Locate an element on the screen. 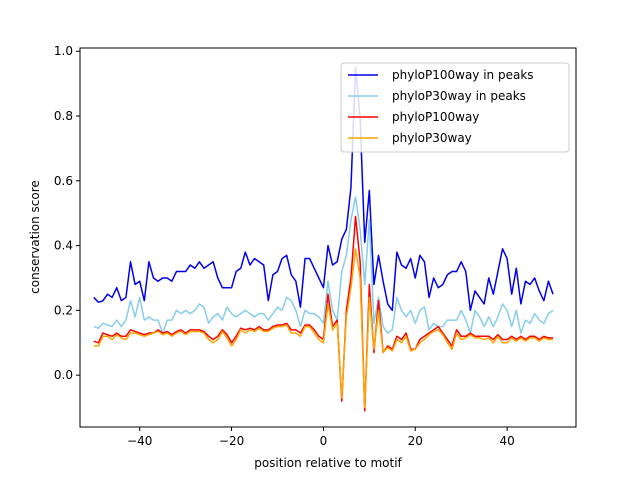 Image resolution: width=640 pixels, height=480 pixels. legend-label: phyloP30way is located at coordinates (432, 138).